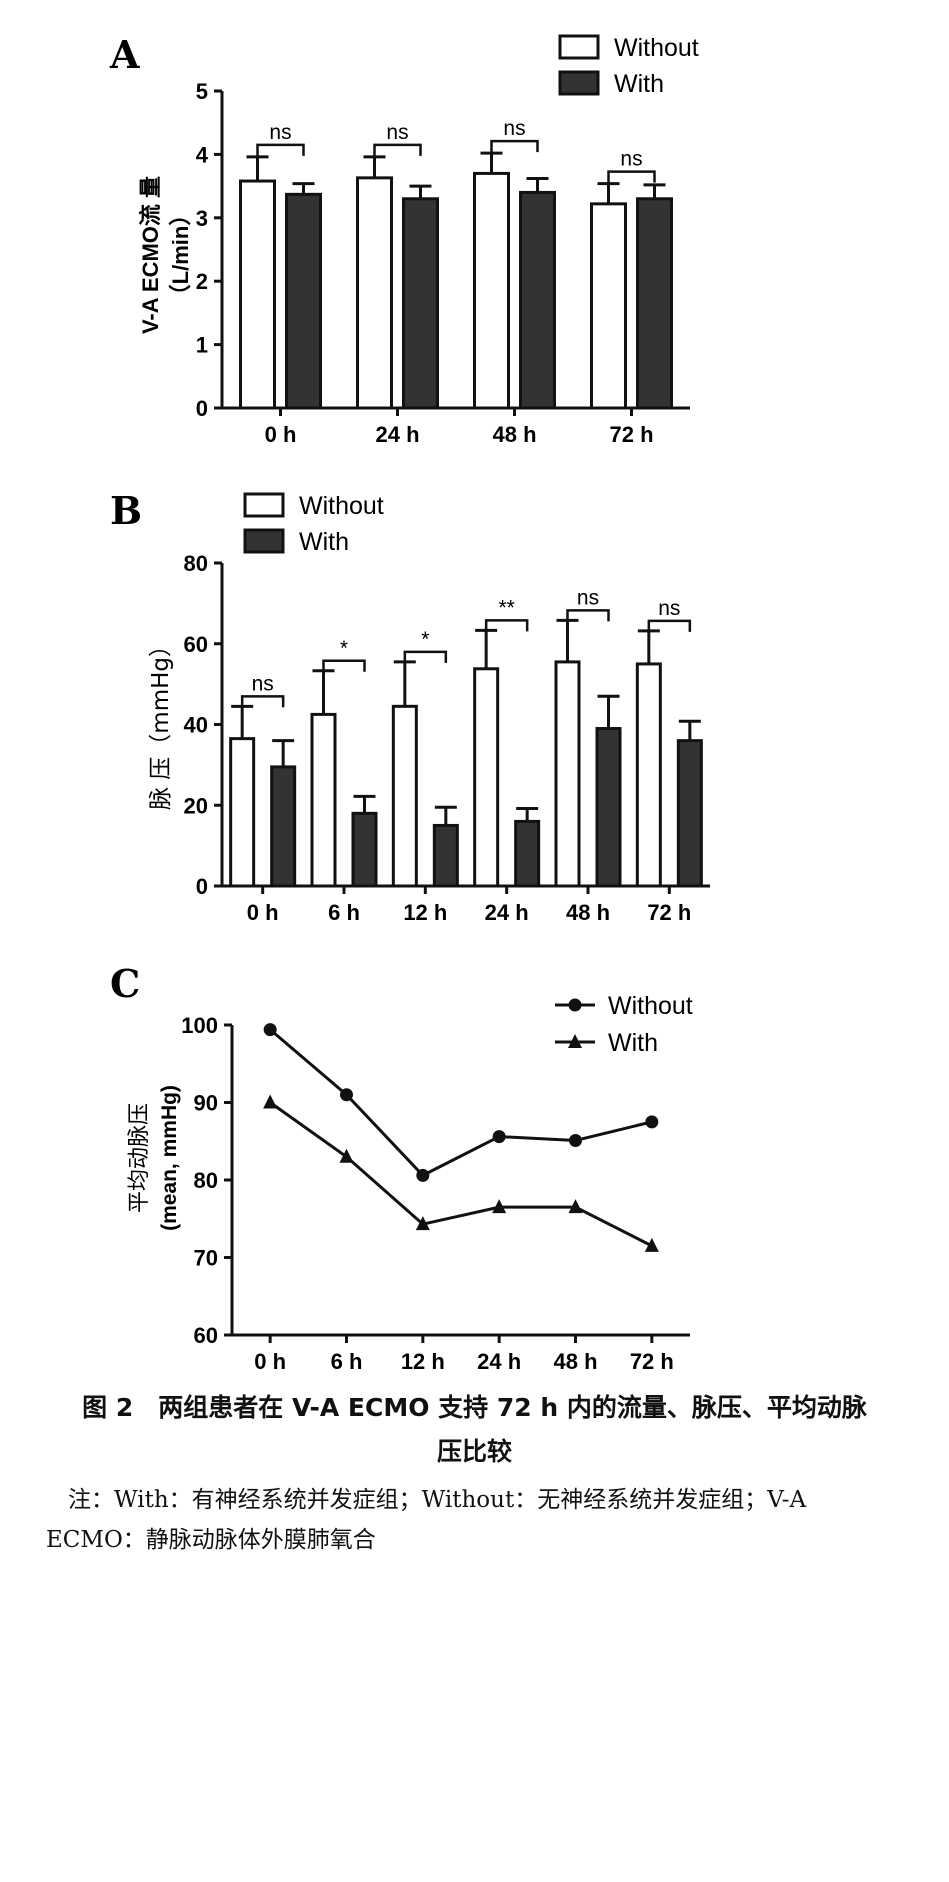 The width and height of the screenshot is (949, 1882). What do you see at coordinates (514, 434) in the screenshot?
I see `a-x-tick-label: 48 h` at bounding box center [514, 434].